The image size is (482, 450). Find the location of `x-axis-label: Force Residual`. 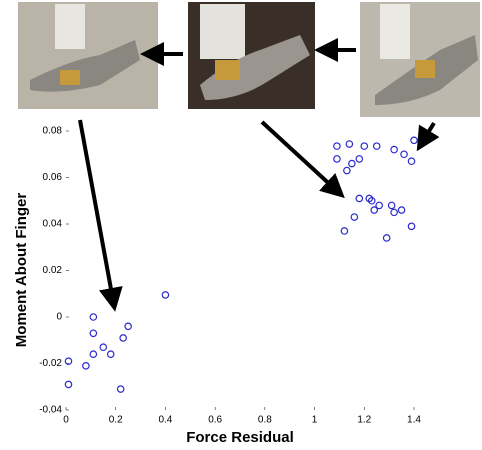

x-axis-label: Force Residual is located at coordinates (240, 437).